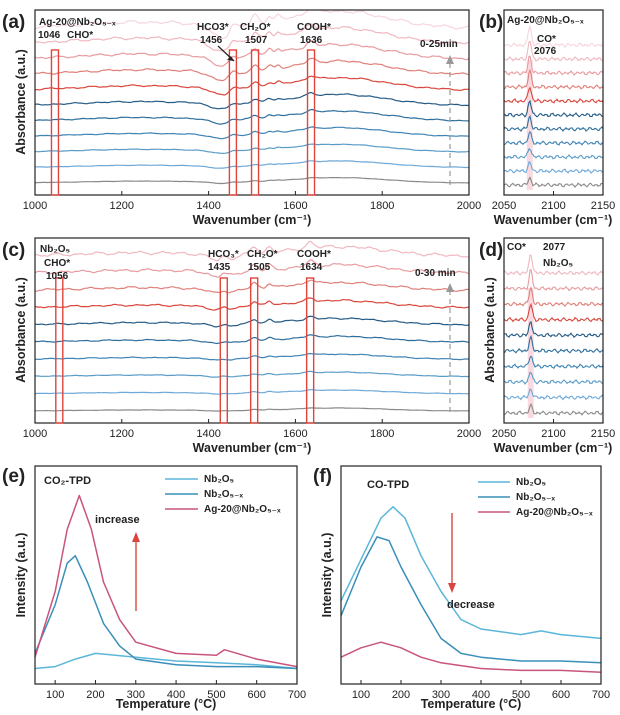 The height and width of the screenshot is (715, 620). I want to click on panel-b-ticks: 2050 2100 2150, so click(553, 201).